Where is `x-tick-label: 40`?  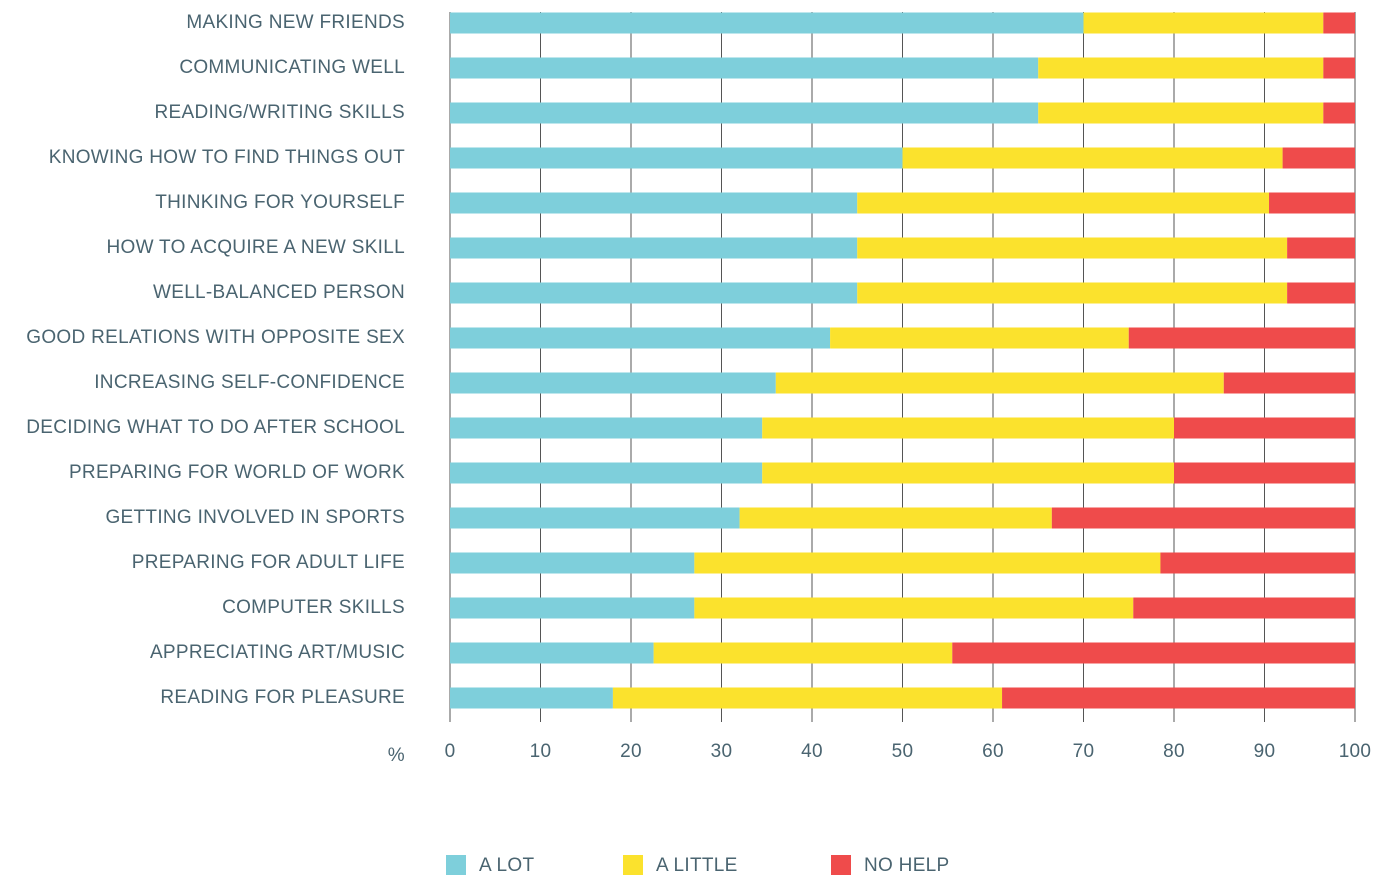 x-tick-label: 40 is located at coordinates (812, 751).